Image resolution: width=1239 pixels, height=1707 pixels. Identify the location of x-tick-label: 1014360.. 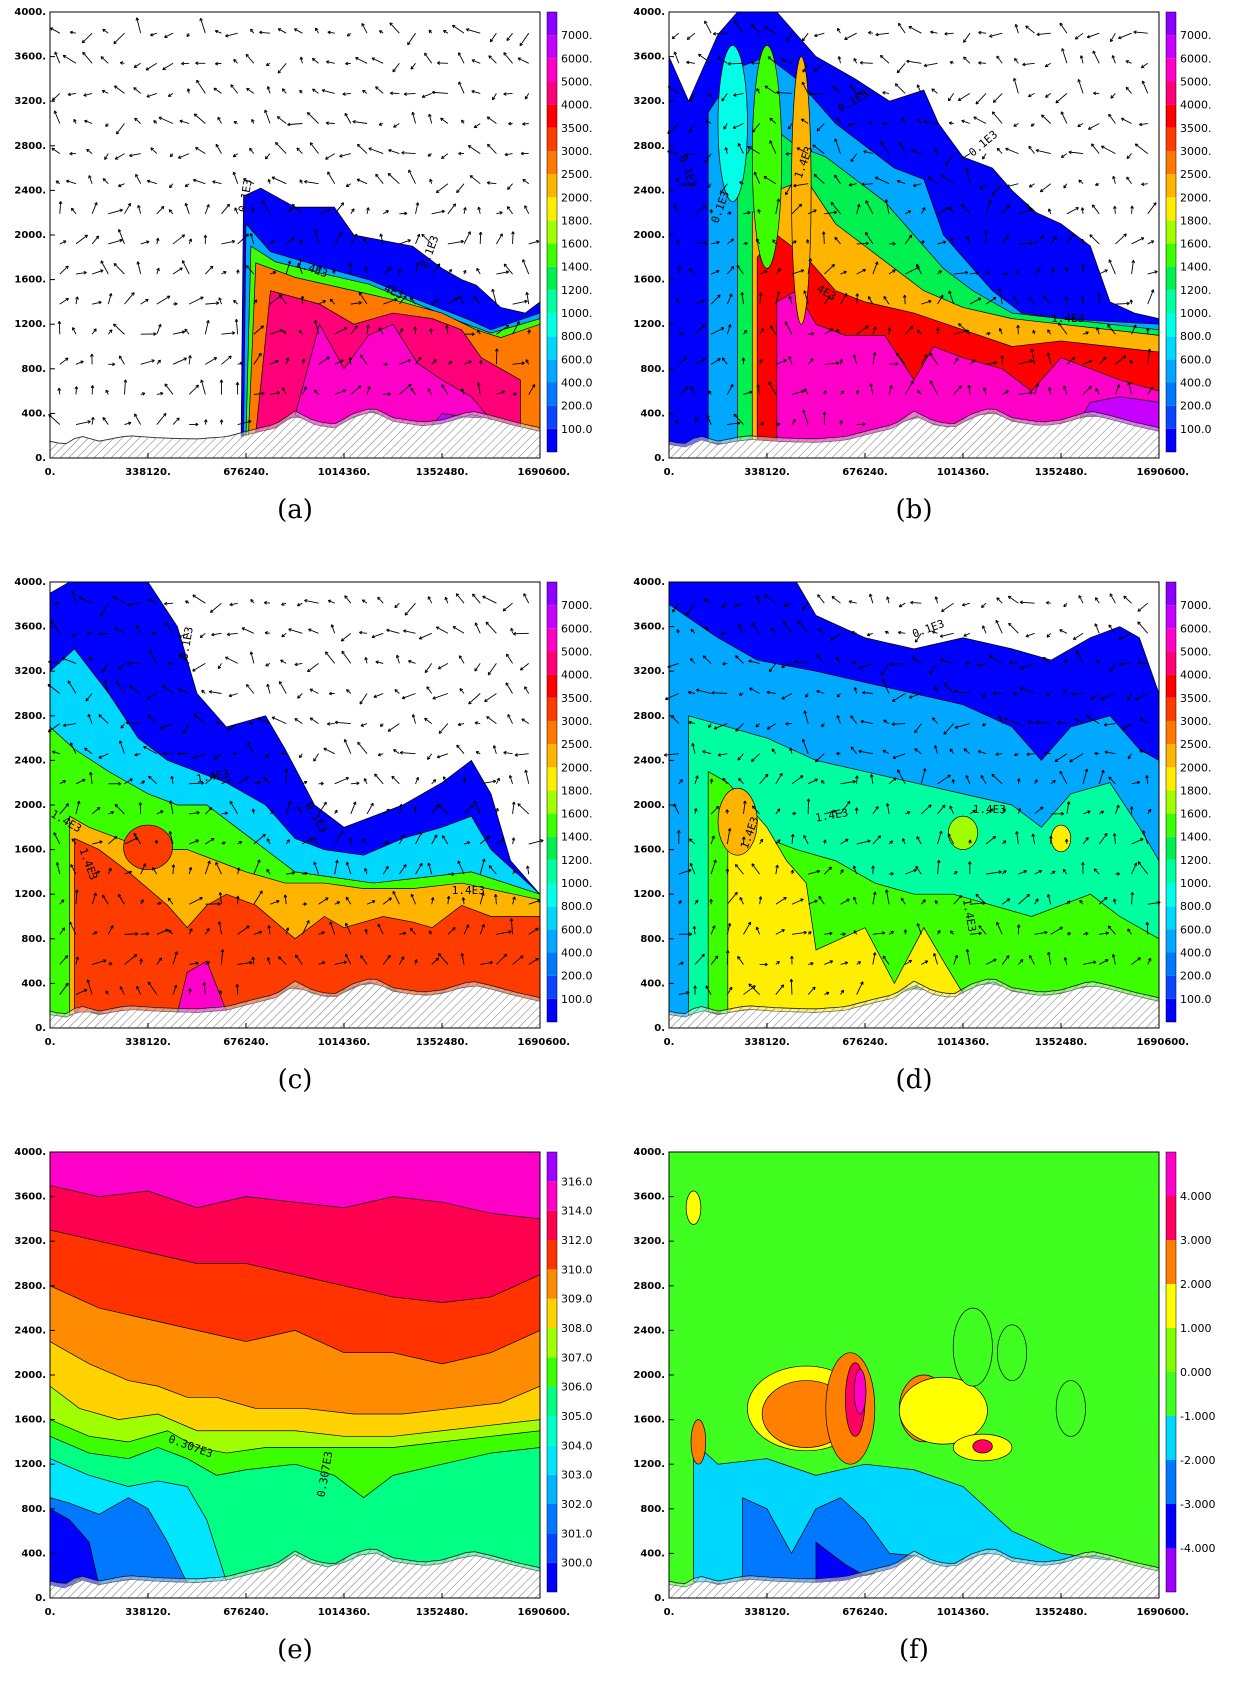
(344, 472).